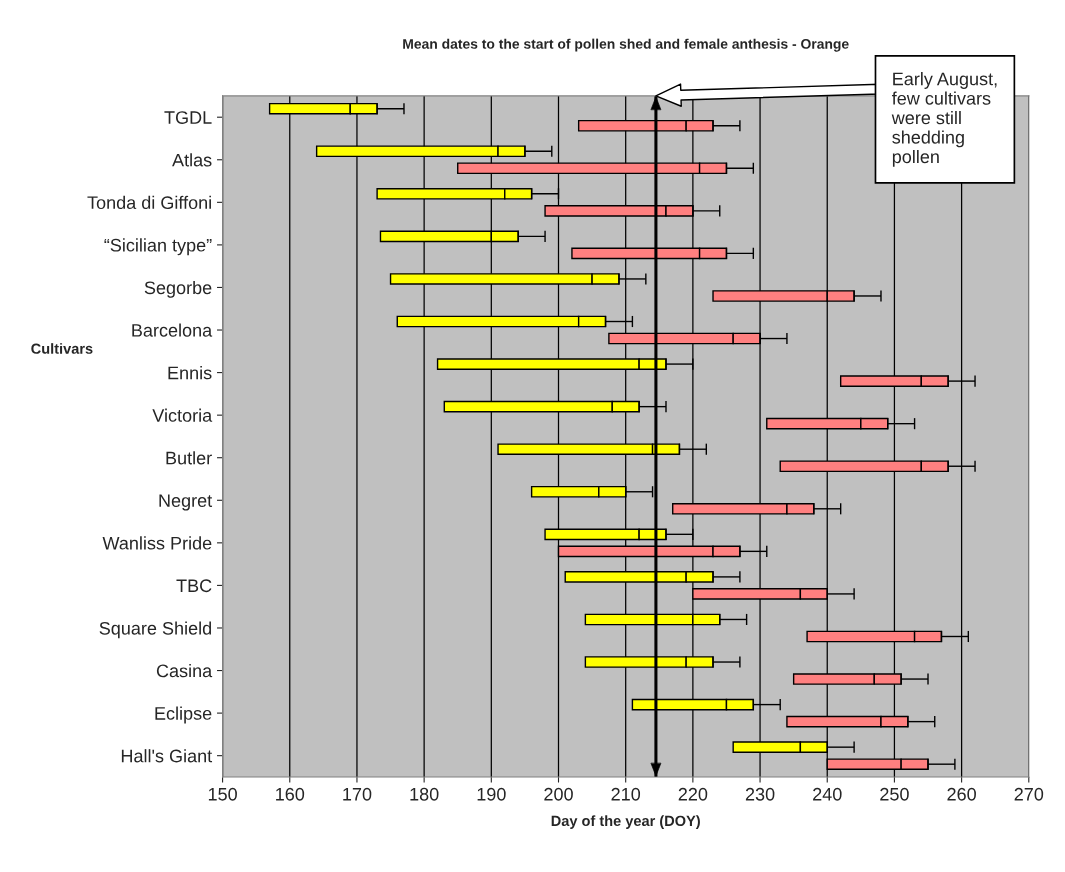 This screenshot has width=1065, height=872. What do you see at coordinates (158, 247) in the screenshot?
I see `y-tick-label: “Sicilian type”` at bounding box center [158, 247].